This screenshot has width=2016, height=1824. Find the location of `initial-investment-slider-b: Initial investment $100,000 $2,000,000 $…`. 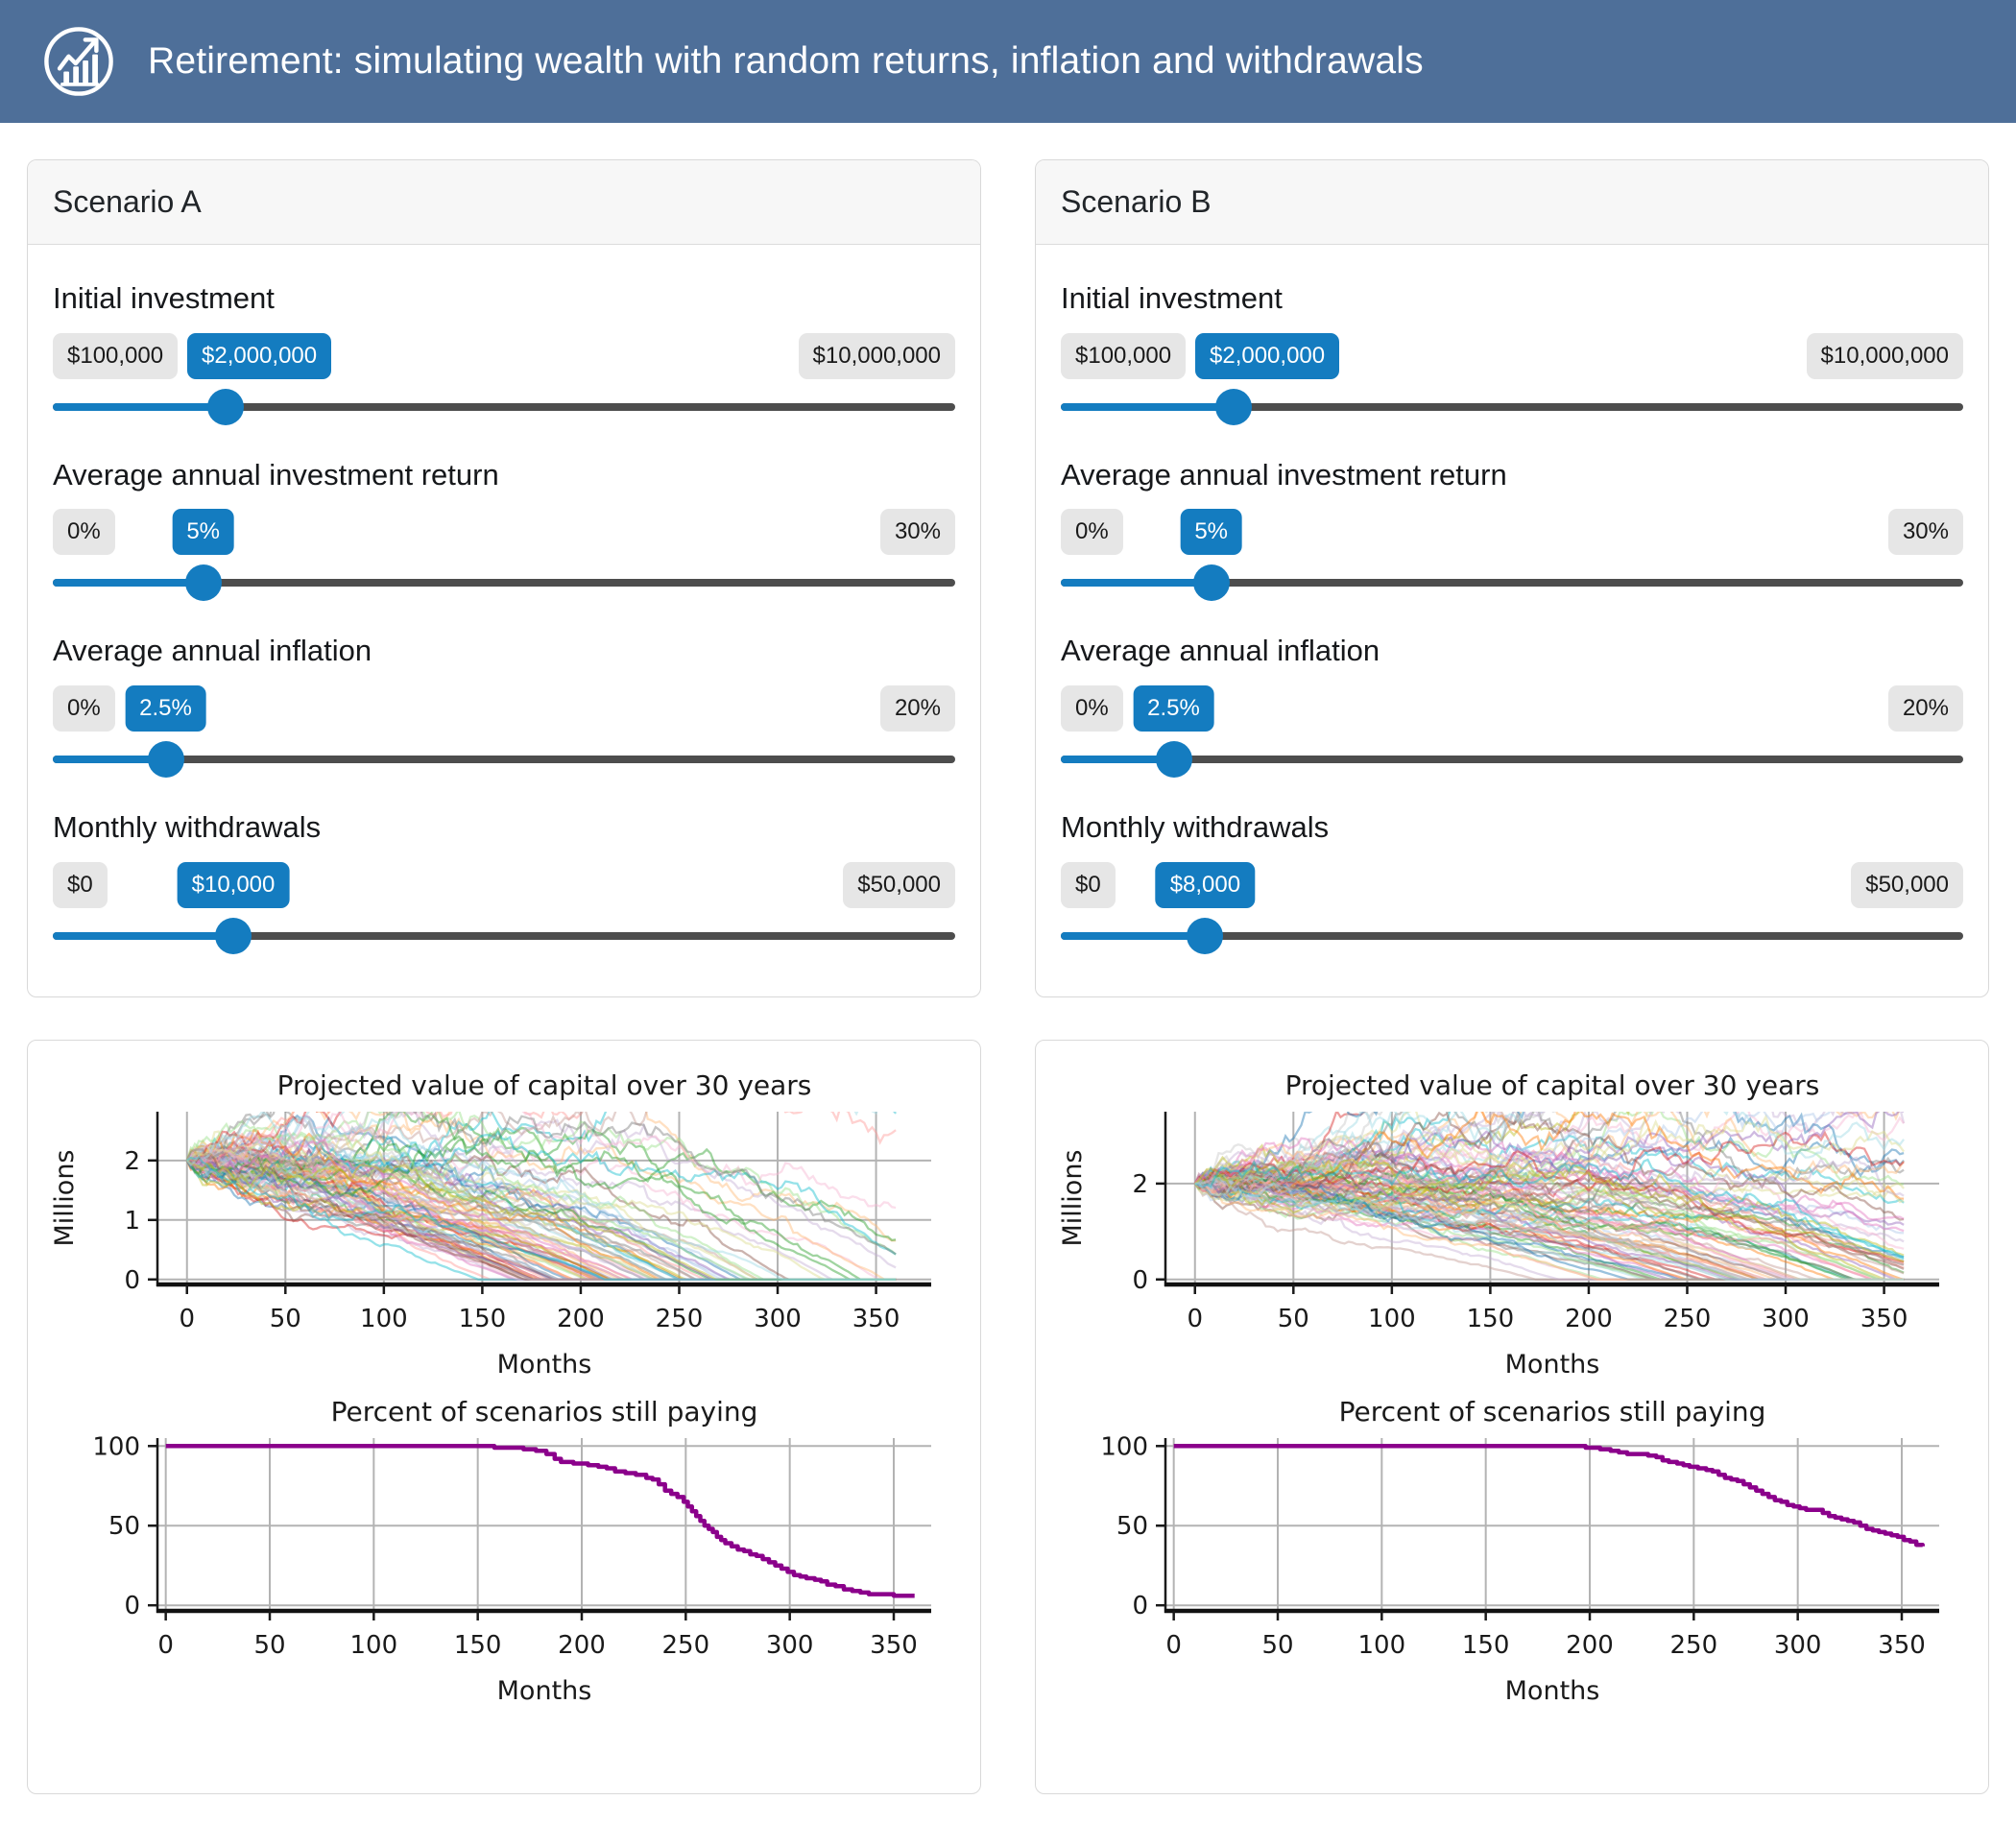

initial-investment-slider-b: Initial investment $100,000 $2,000,000 $… is located at coordinates (1512, 354).